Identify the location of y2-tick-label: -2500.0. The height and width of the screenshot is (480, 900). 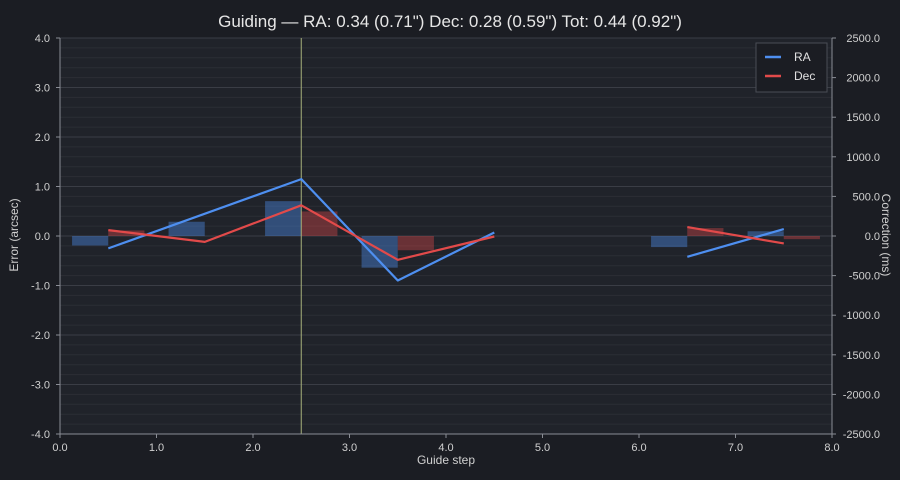
(861, 435).